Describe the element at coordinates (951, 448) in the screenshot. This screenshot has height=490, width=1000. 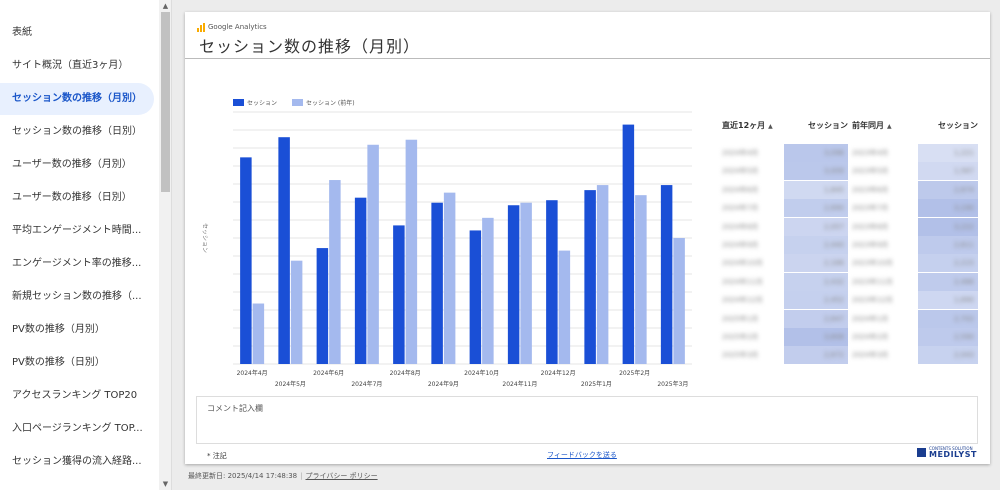
I see `brand-small: CONTENTS SOLUTION` at that location.